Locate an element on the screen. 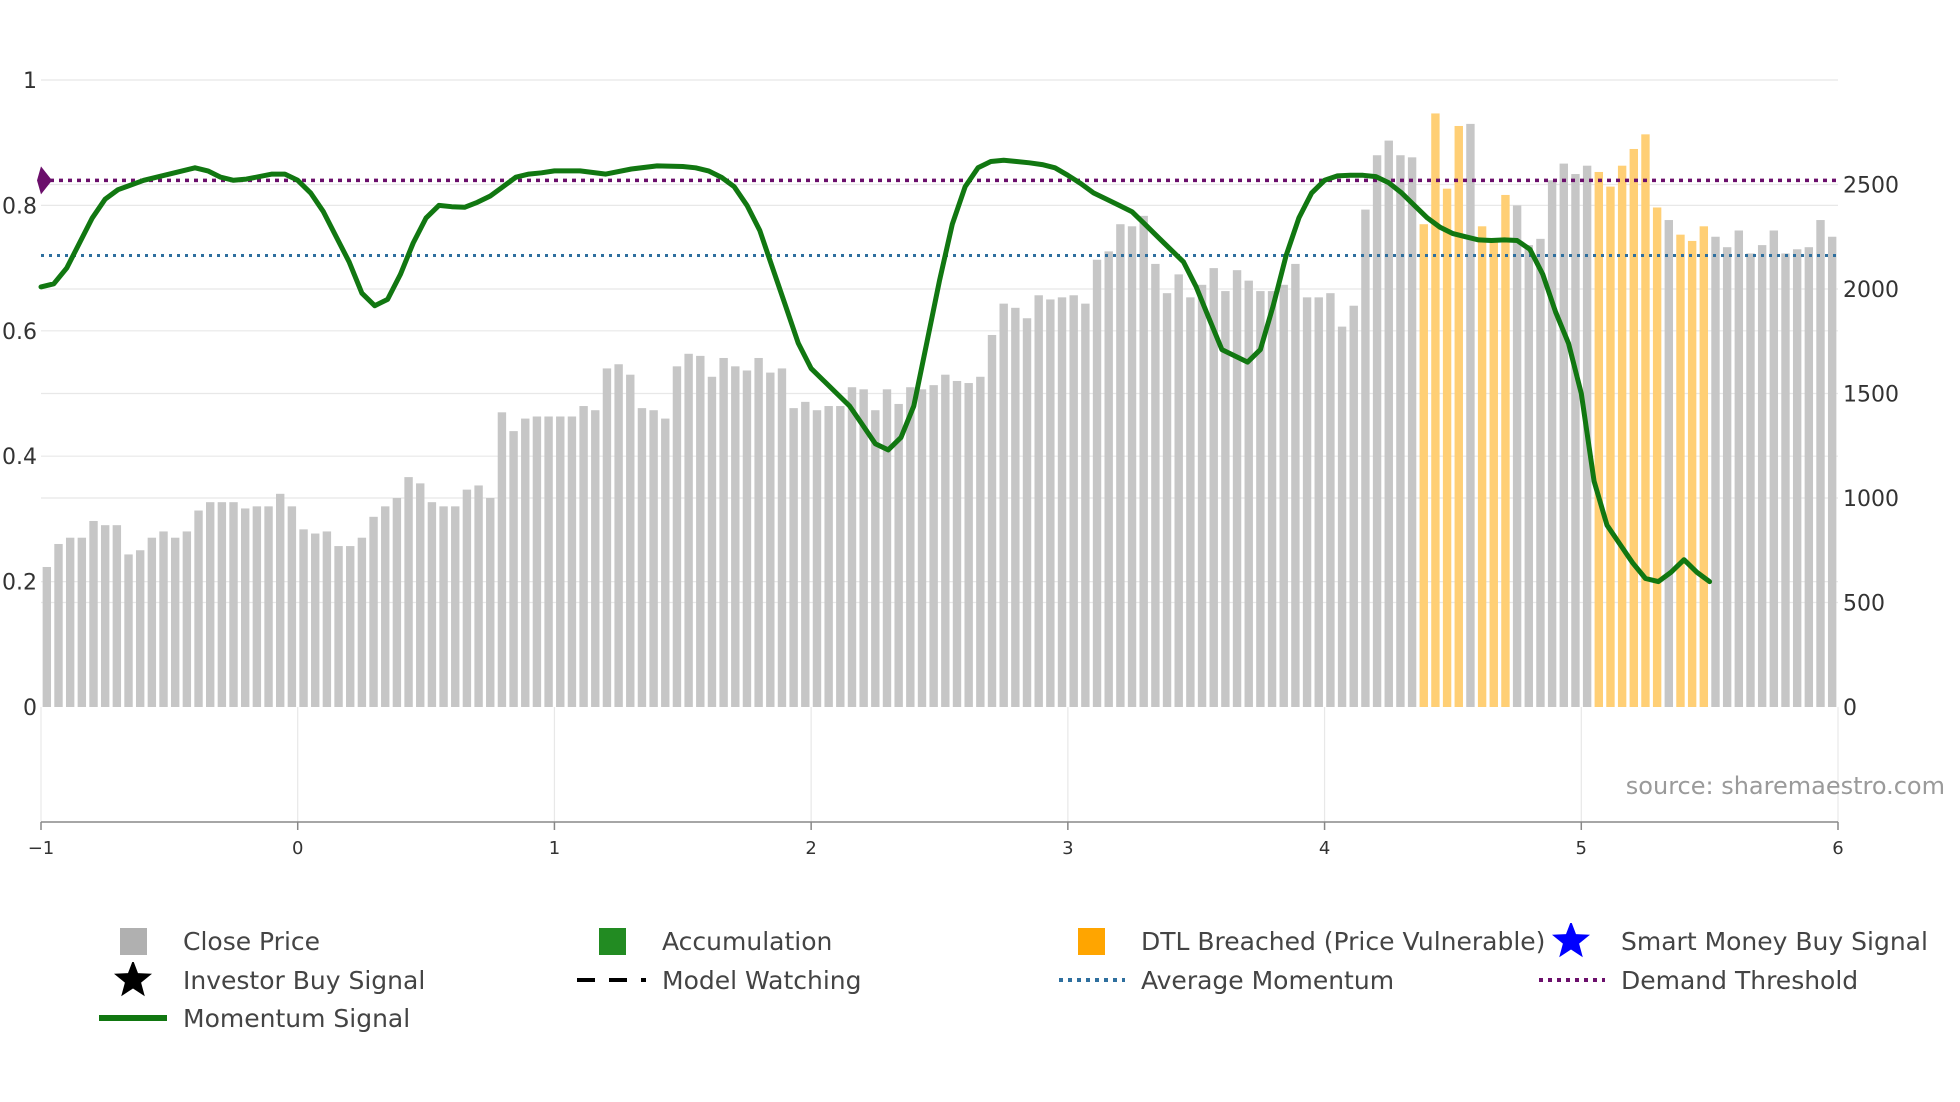 The height and width of the screenshot is (1102, 1960). x-tick-label: 2 is located at coordinates (810, 848).